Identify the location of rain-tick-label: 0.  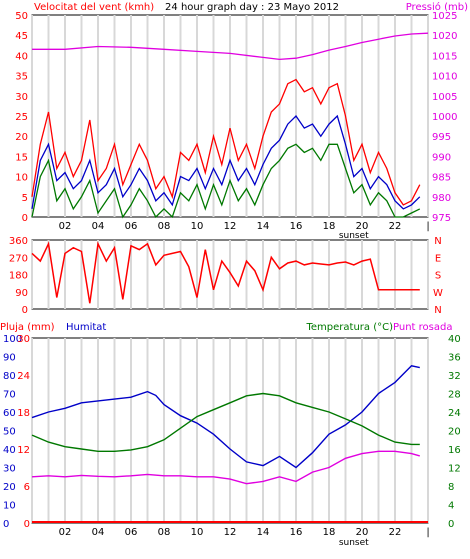
(27, 524).